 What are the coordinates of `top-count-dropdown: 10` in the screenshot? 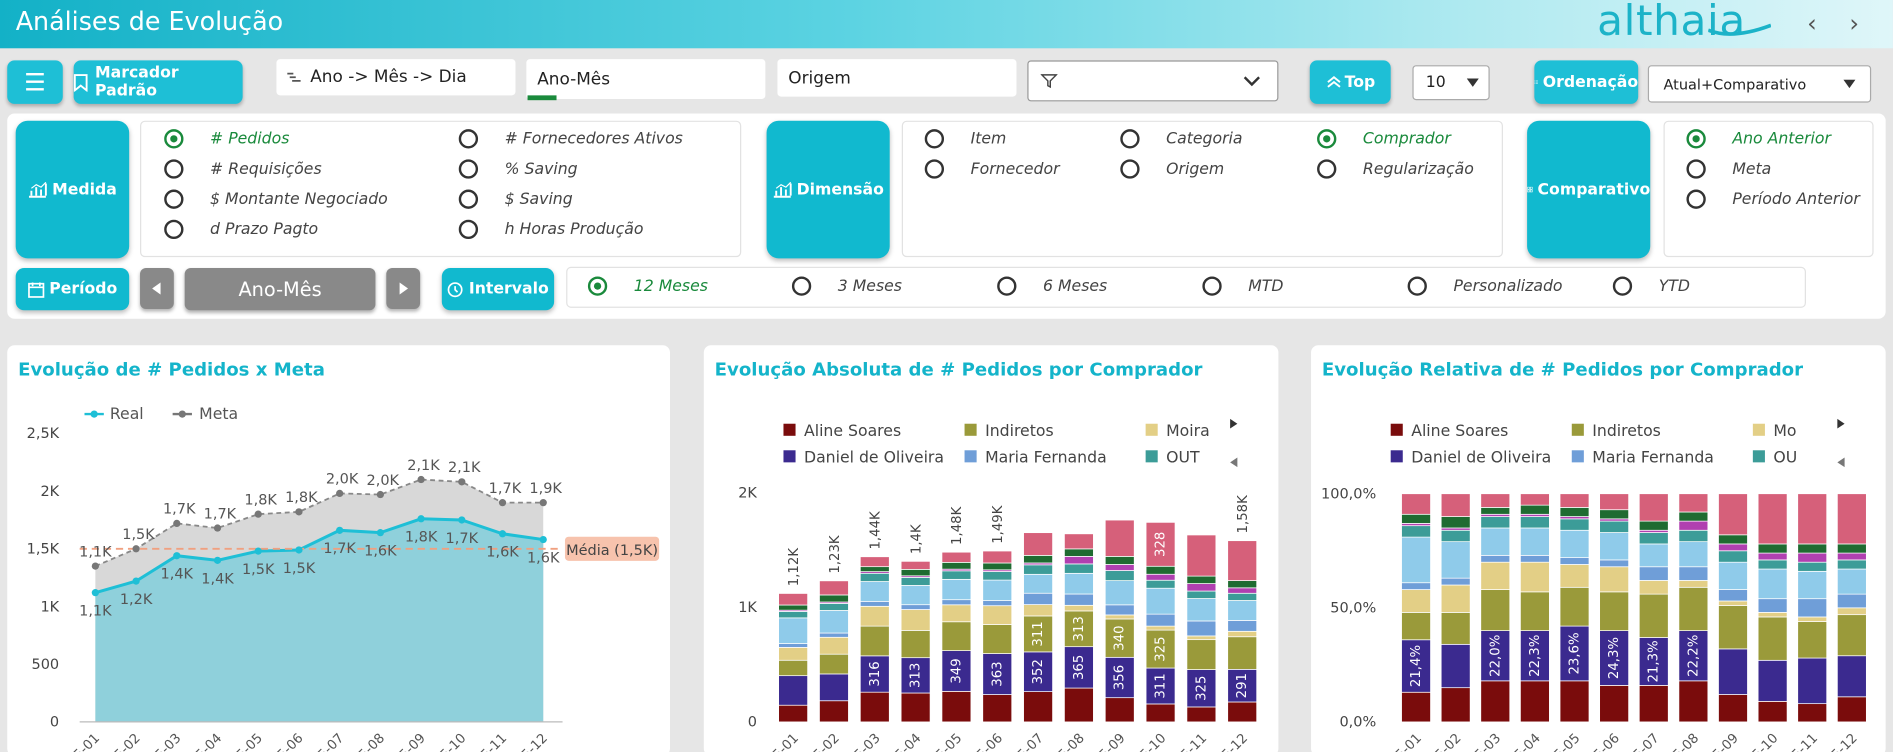 It's located at (1451, 83).